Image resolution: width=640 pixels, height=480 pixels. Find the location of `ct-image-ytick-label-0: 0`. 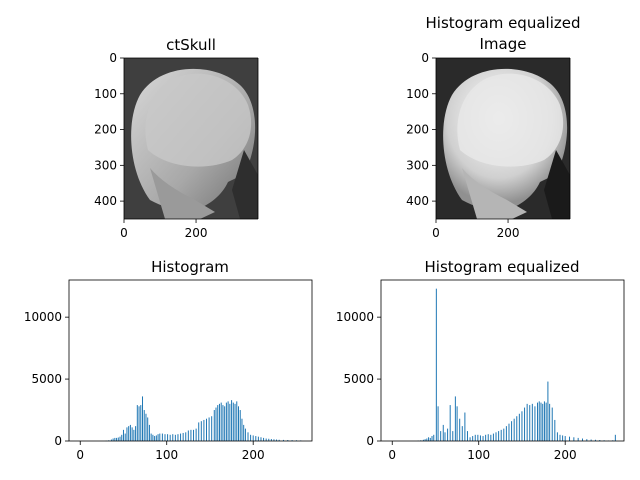

ct-image-ytick-label-0: 0 is located at coordinates (113, 58).